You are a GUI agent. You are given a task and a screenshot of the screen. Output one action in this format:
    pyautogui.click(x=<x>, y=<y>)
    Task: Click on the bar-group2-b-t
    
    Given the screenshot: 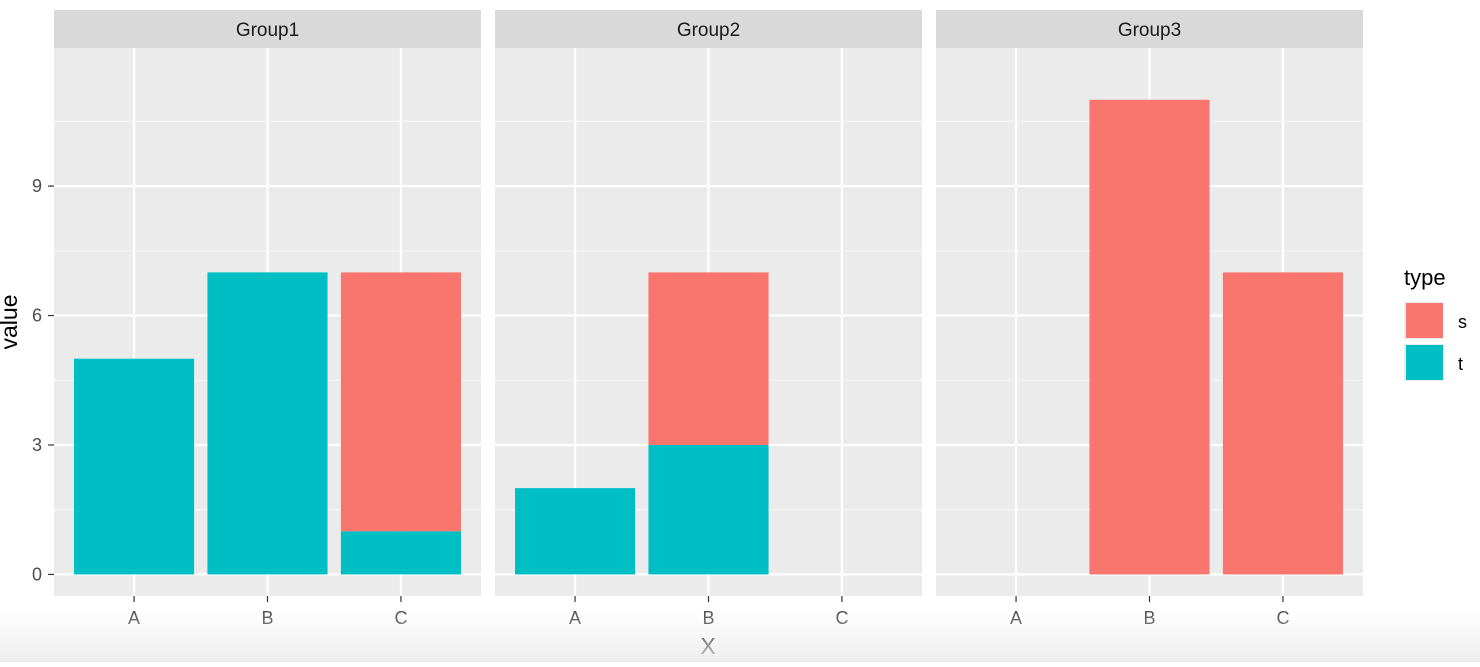 What is the action you would take?
    pyautogui.click(x=708, y=509)
    